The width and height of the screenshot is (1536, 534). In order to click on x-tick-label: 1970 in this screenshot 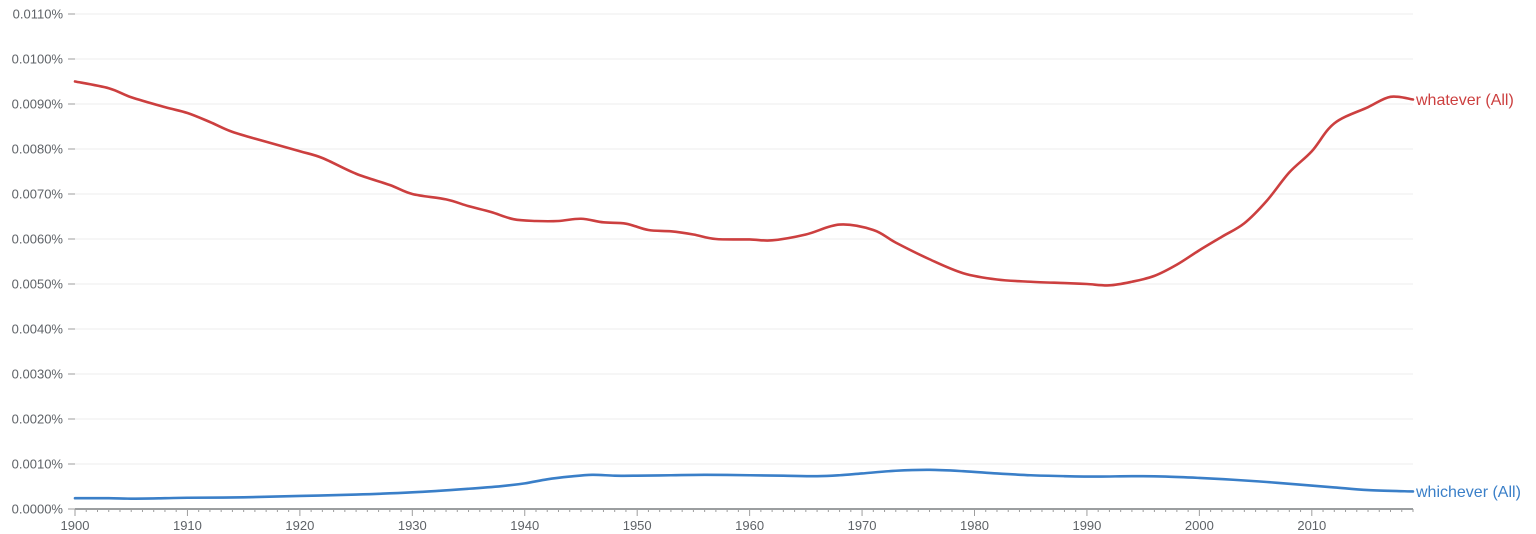, I will do `click(862, 525)`.